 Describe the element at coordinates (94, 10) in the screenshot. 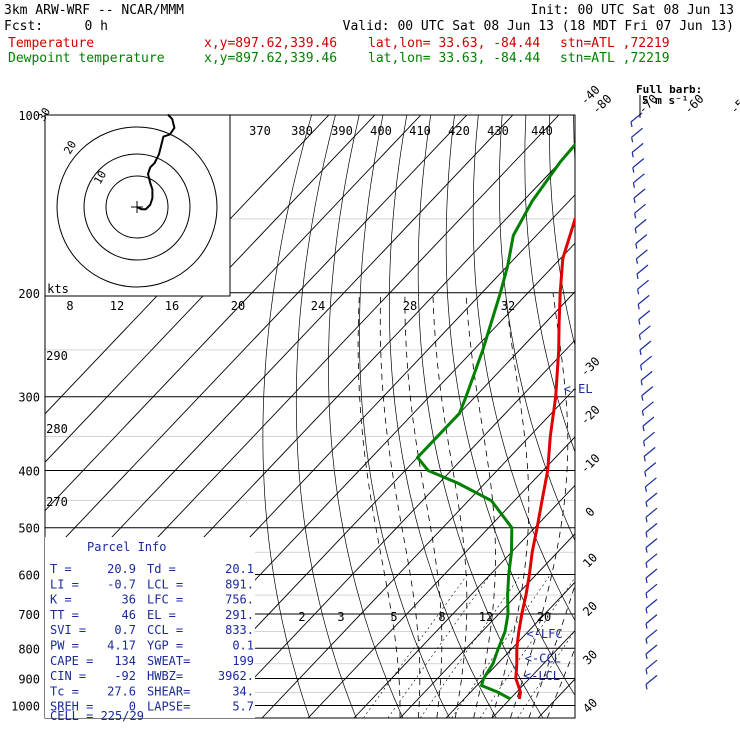

I see `model-title: 3km ARW-WRF -- NCAR/MMM` at that location.